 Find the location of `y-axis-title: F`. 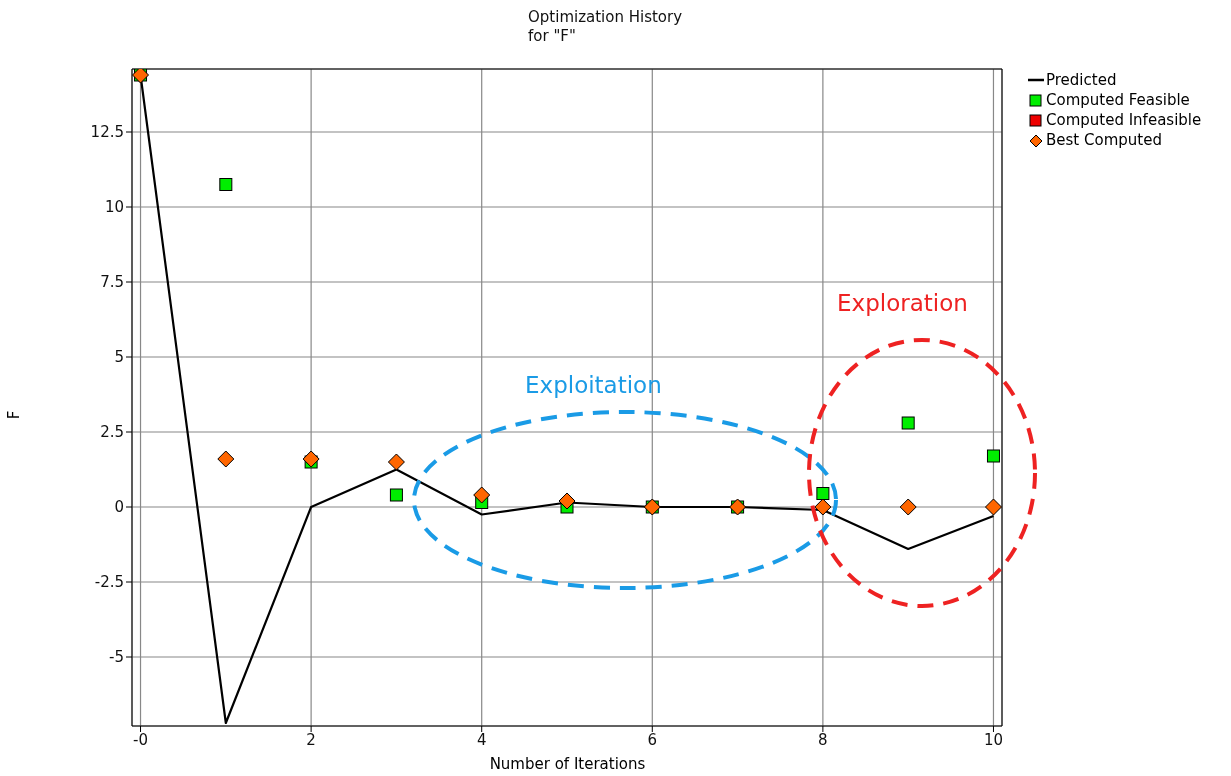

y-axis-title: F is located at coordinates (14, 415).